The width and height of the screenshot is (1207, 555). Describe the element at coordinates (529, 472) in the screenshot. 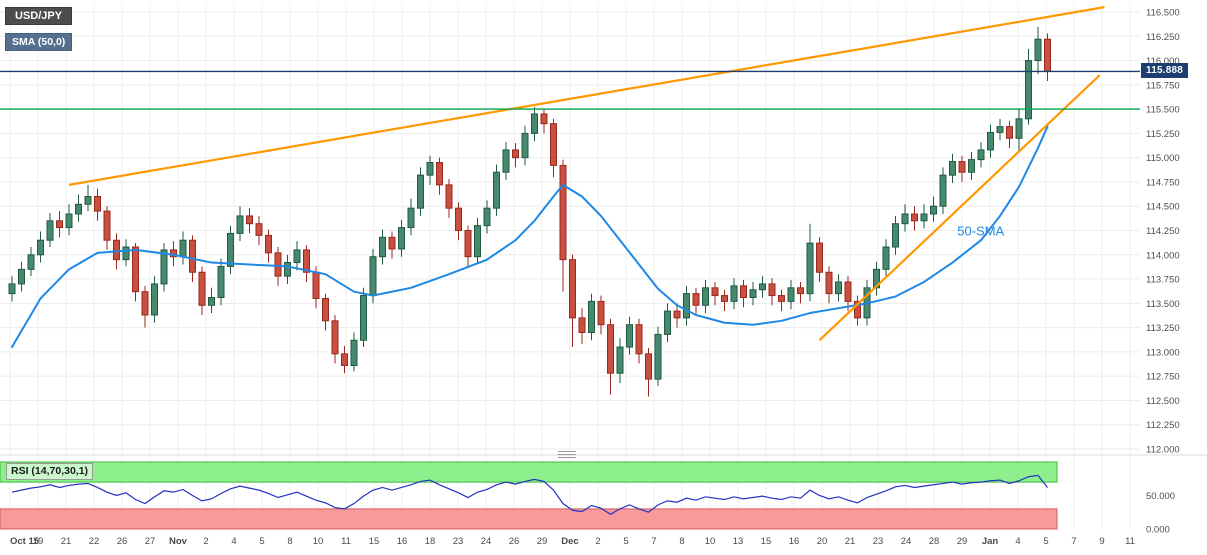

I see `rsi-overbought-band` at that location.